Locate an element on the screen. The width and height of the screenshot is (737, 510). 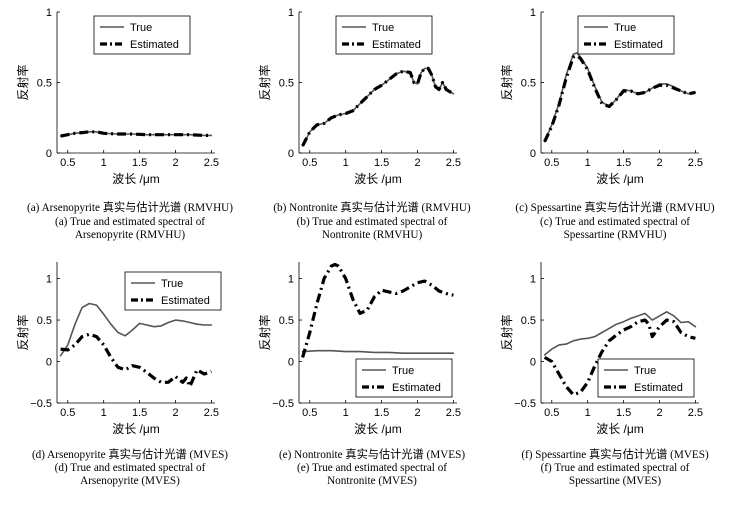
caption-en1-a: (a) True and estimated spectral of is located at coordinates (130, 222).